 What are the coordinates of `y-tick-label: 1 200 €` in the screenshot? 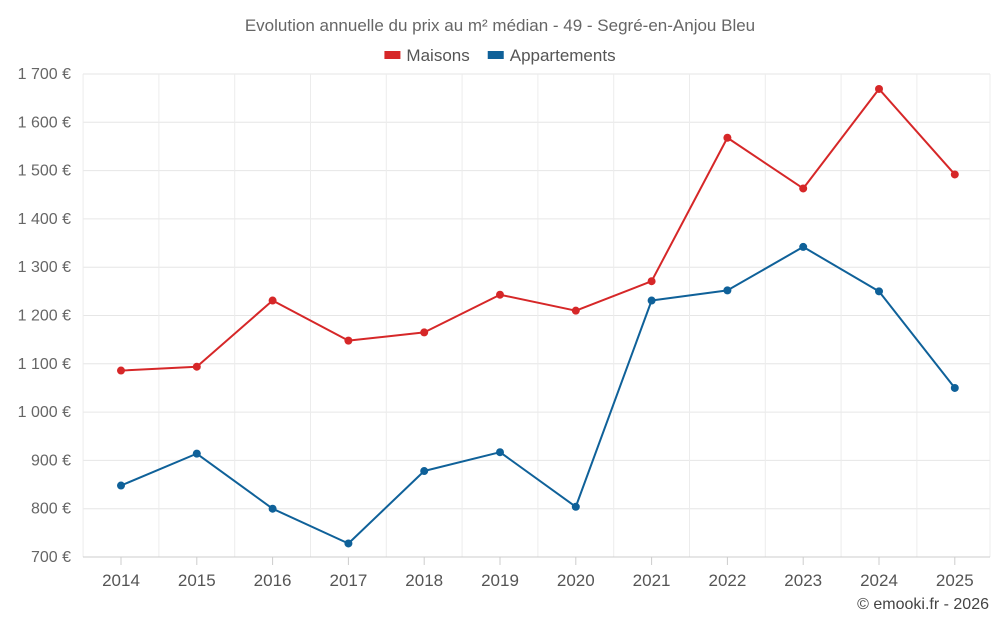 It's located at (44, 316).